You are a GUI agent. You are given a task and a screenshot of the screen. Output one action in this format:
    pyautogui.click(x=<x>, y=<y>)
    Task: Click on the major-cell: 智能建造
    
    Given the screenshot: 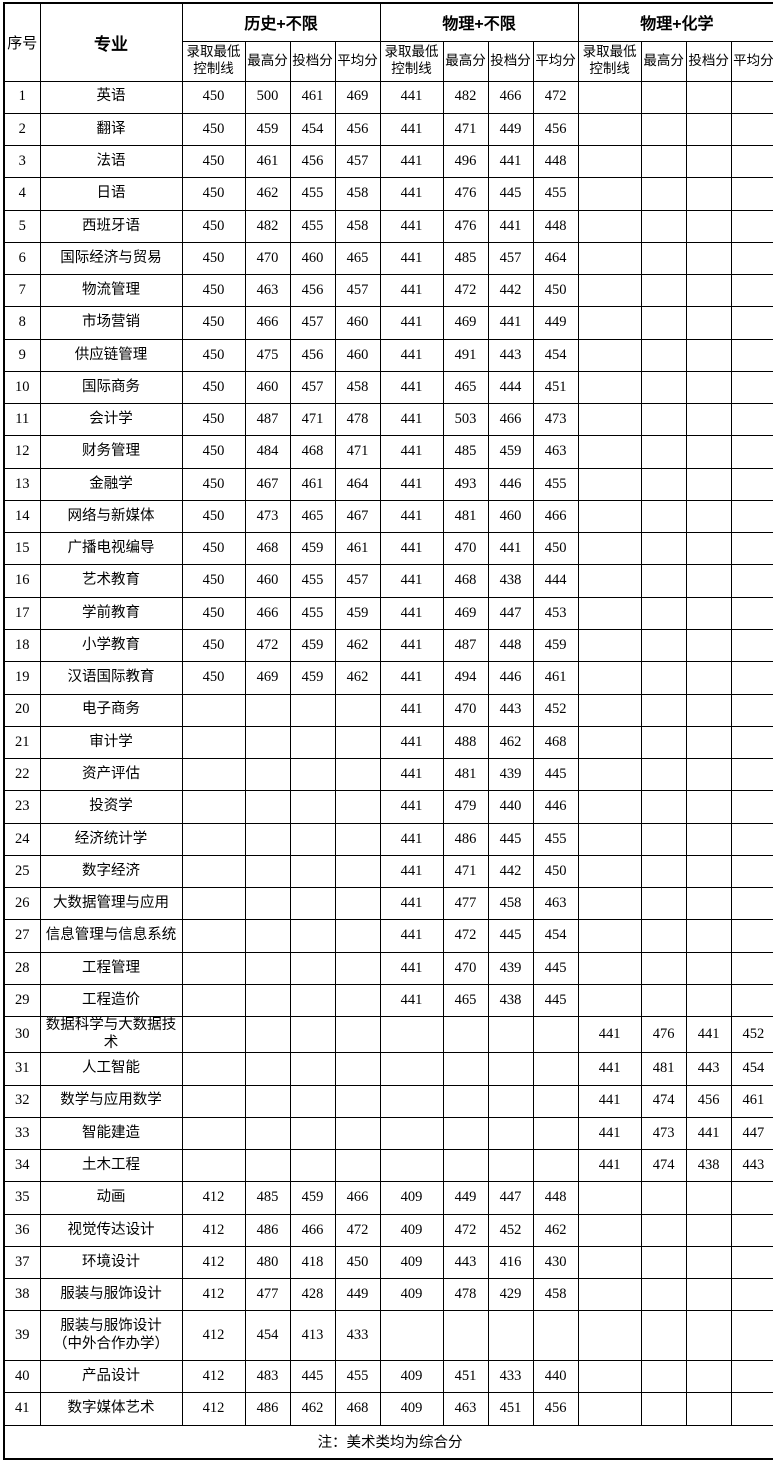 What is the action you would take?
    pyautogui.click(x=111, y=1133)
    